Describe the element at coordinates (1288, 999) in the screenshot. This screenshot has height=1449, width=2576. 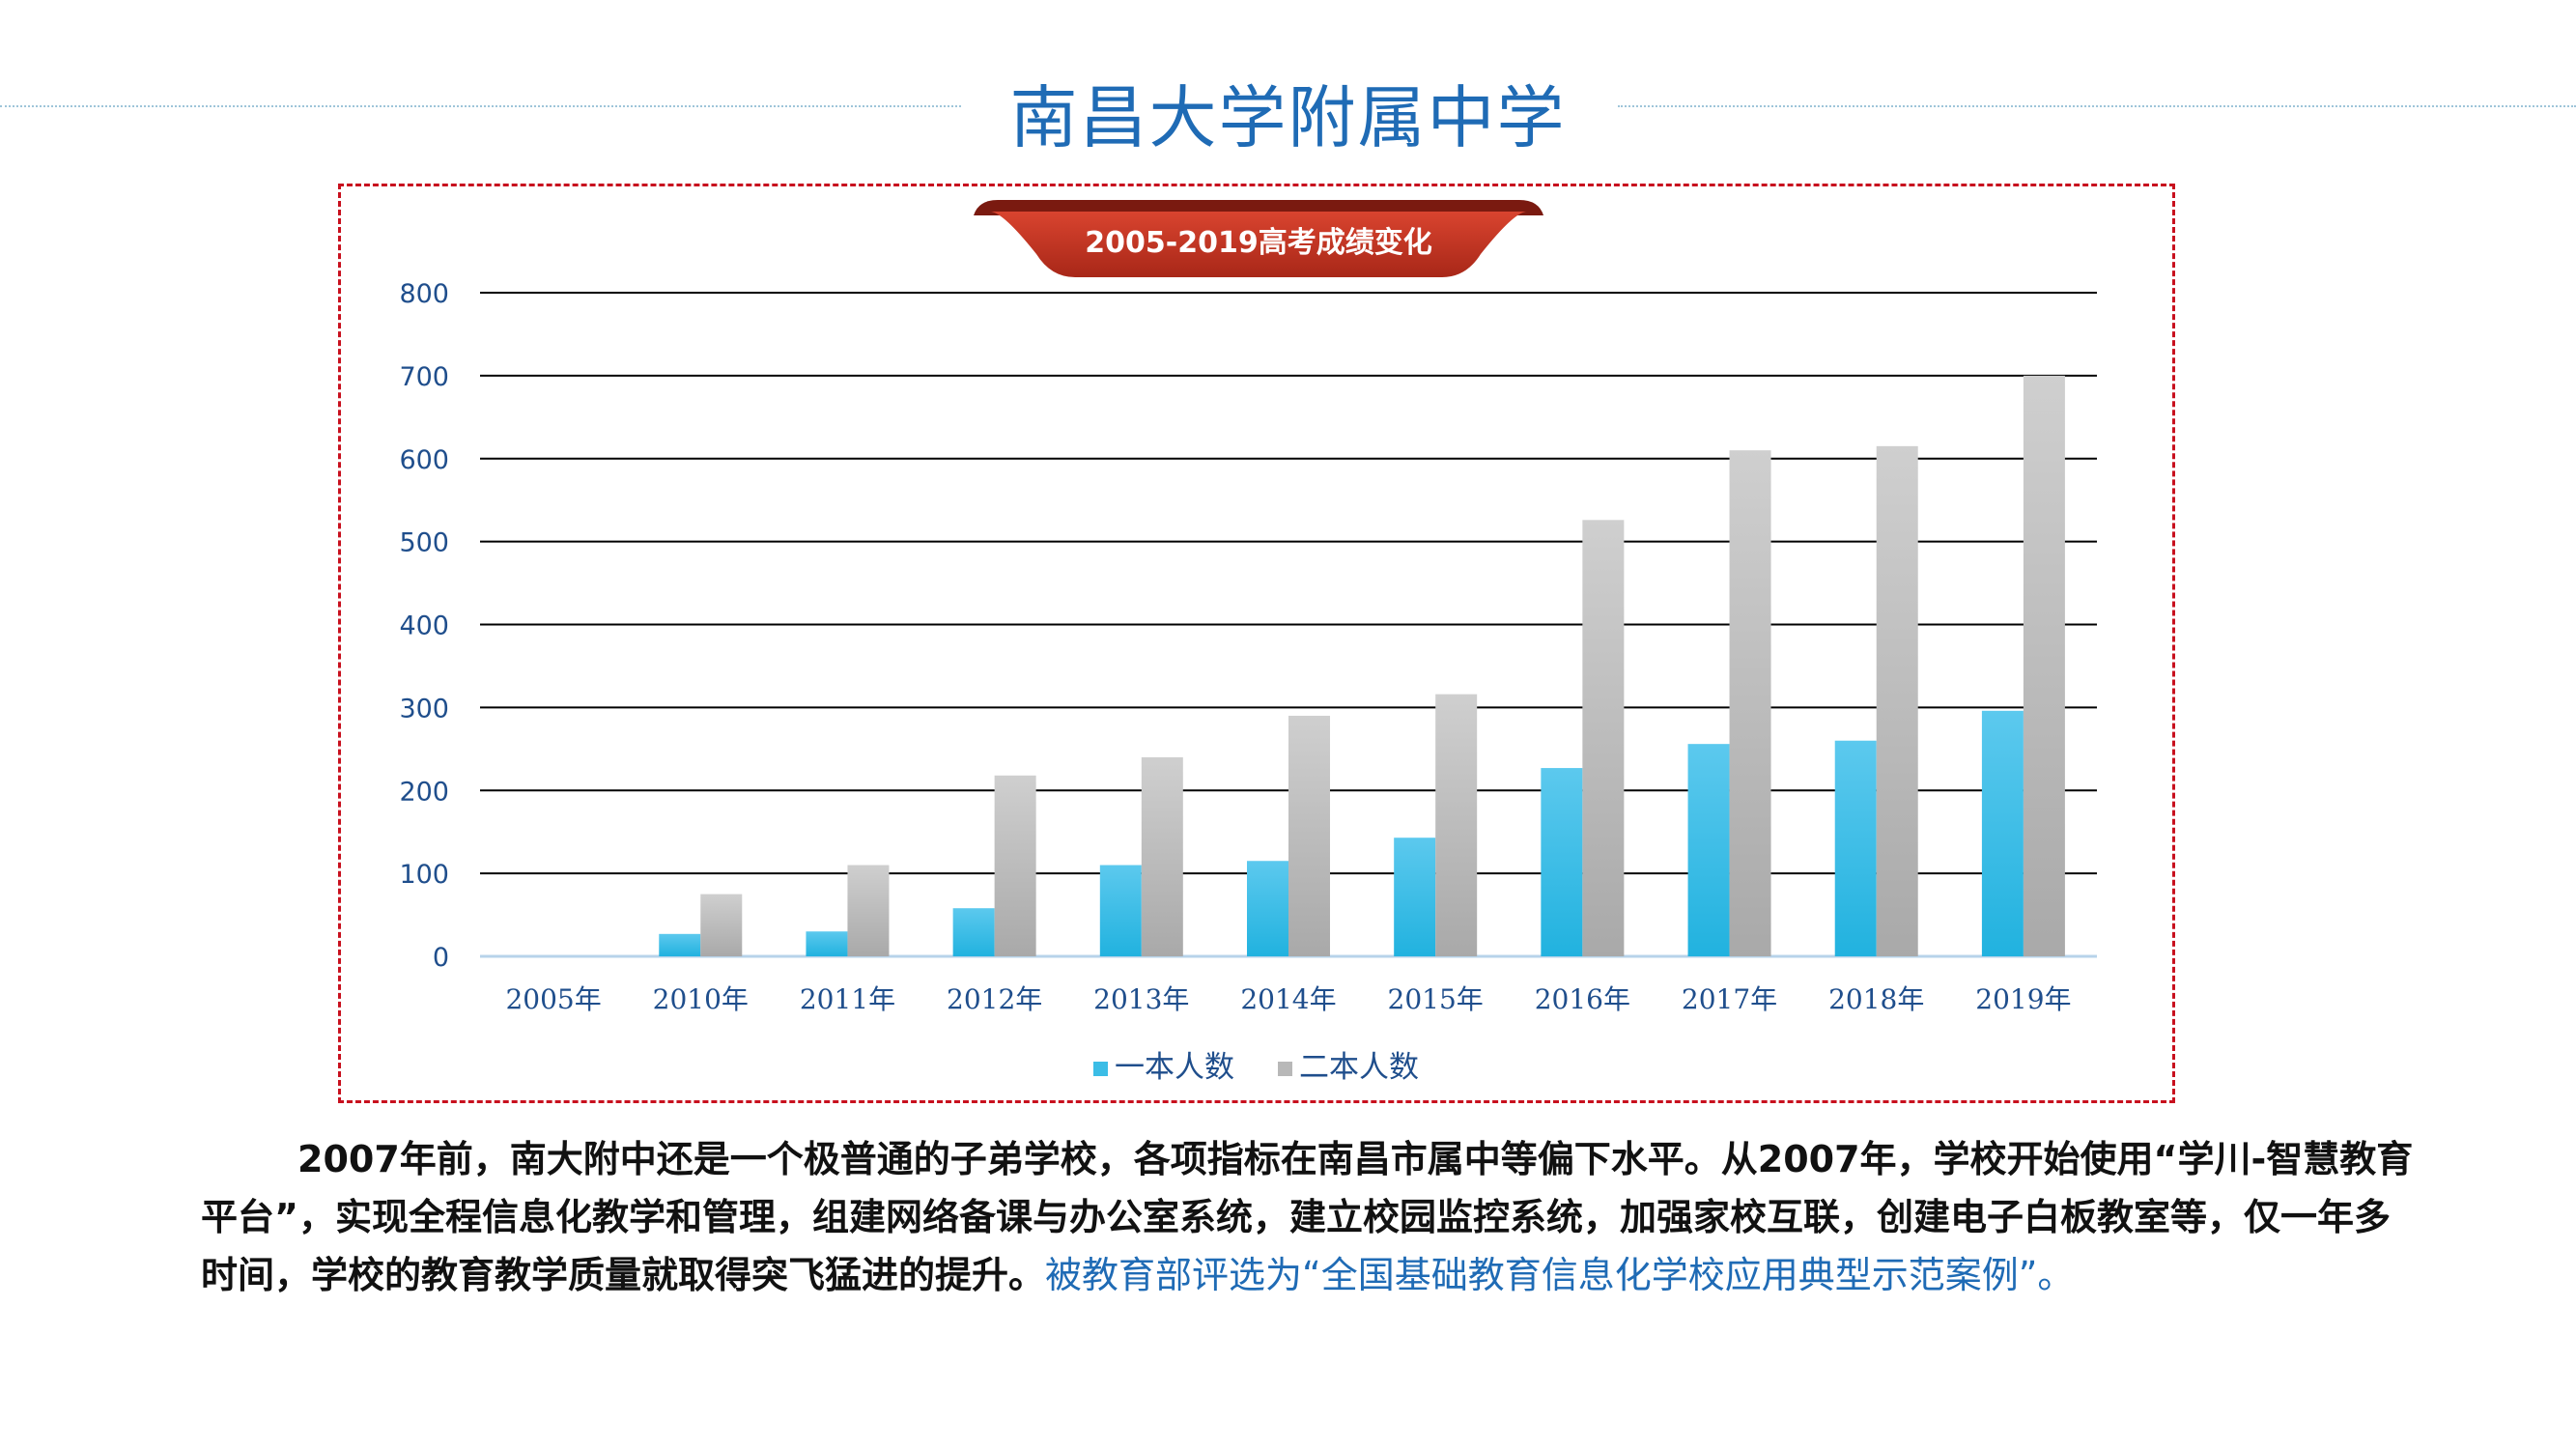
I see `x-tick-label: 2014年` at that location.